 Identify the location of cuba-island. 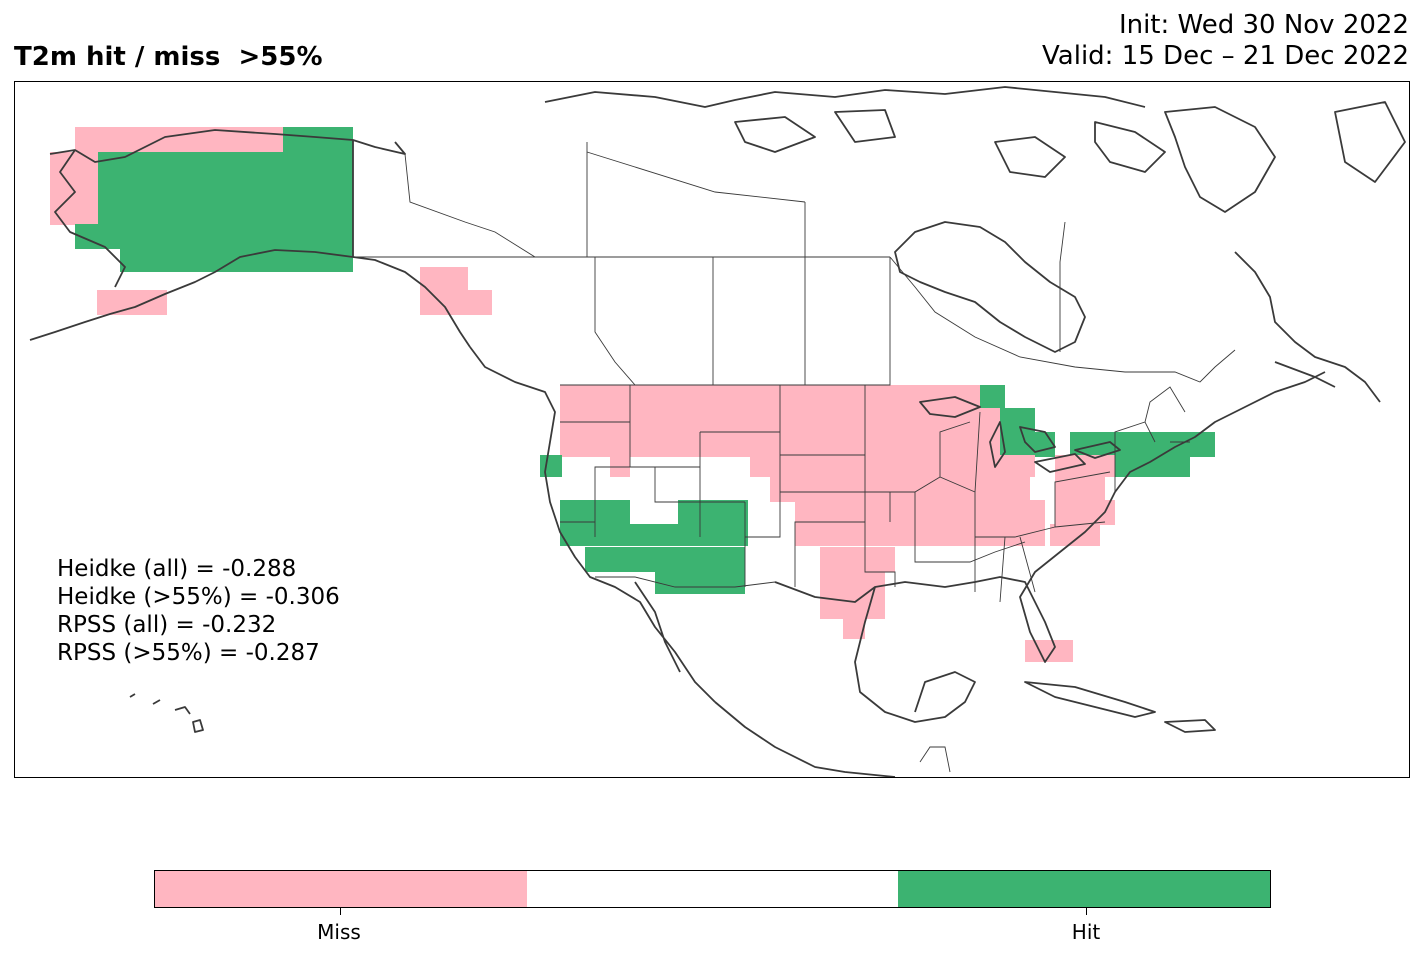
(1120, 707).